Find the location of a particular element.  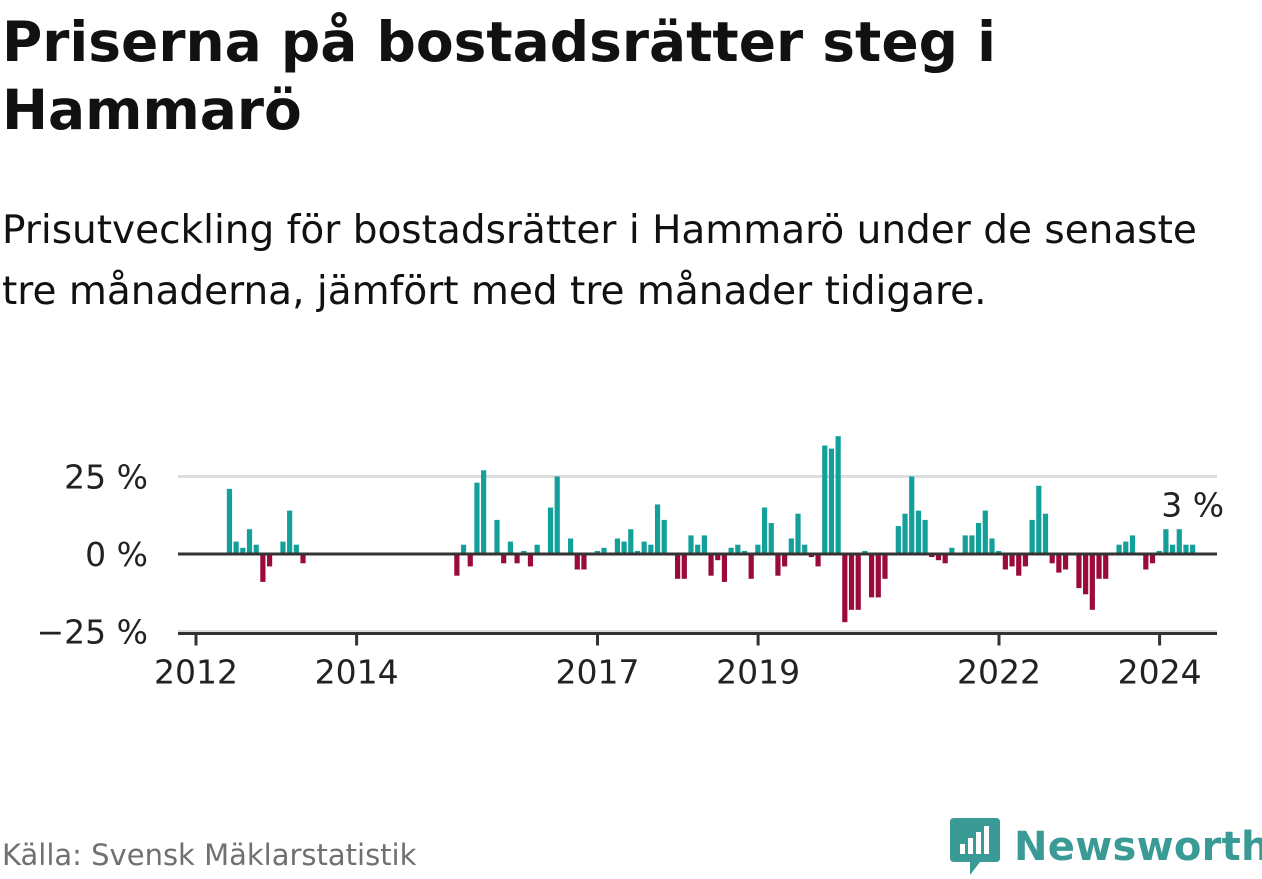

x-tick-label: 2022 is located at coordinates (999, 672).